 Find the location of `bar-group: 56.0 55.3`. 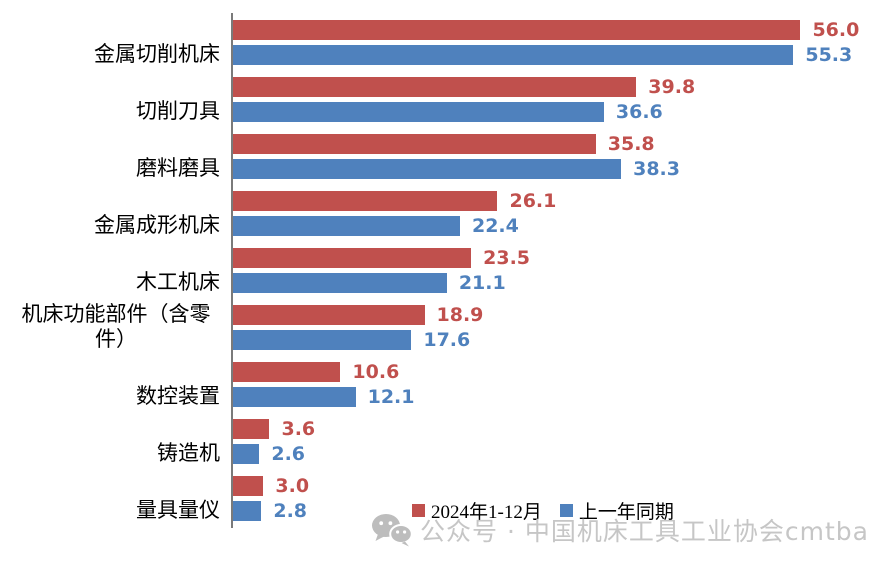

bar-group: 56.0 55.3 is located at coordinates (546, 42).